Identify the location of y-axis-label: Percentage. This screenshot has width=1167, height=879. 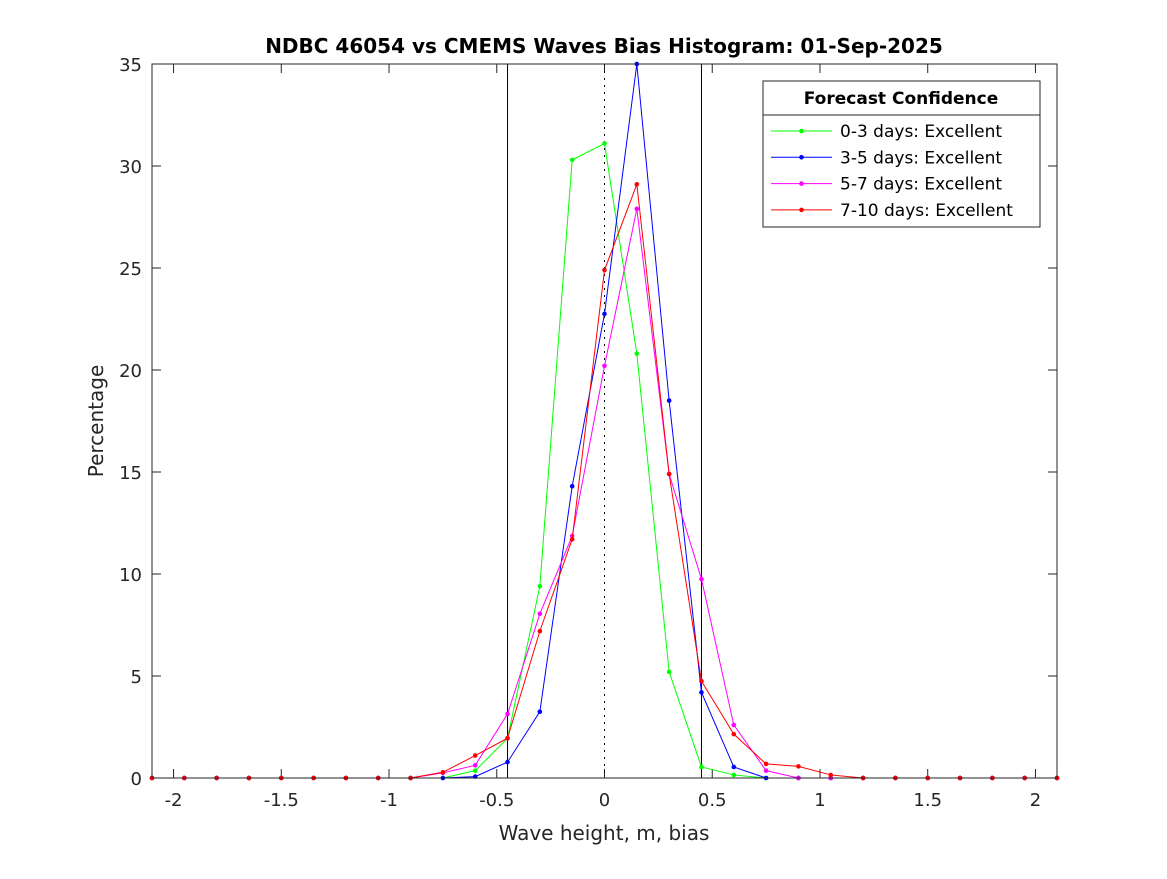
(96, 421).